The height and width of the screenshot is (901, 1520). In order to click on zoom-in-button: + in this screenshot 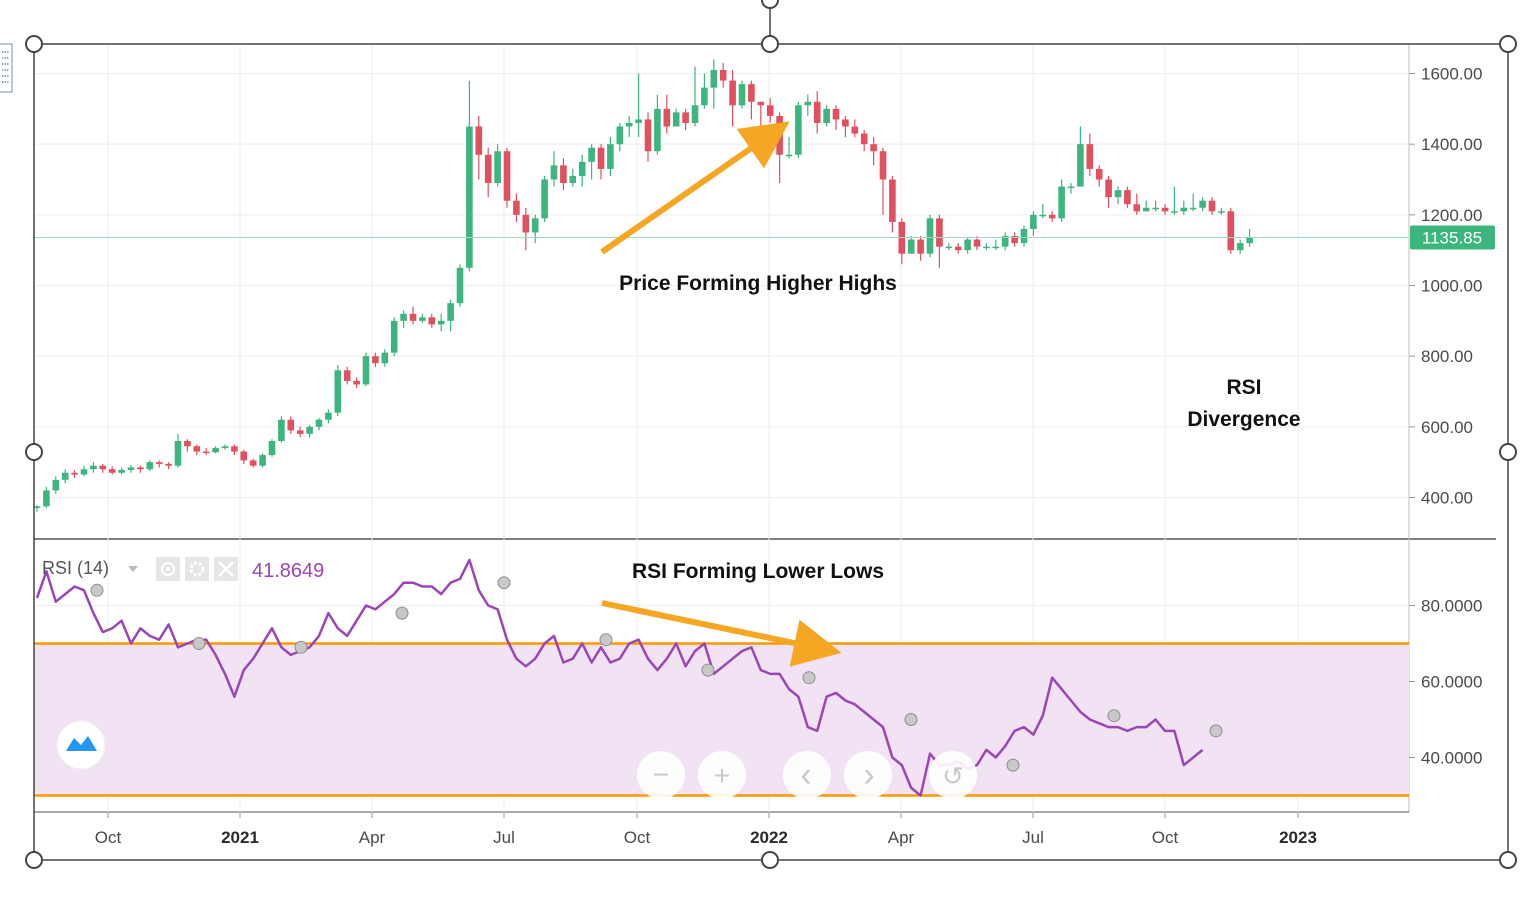, I will do `click(722, 775)`.